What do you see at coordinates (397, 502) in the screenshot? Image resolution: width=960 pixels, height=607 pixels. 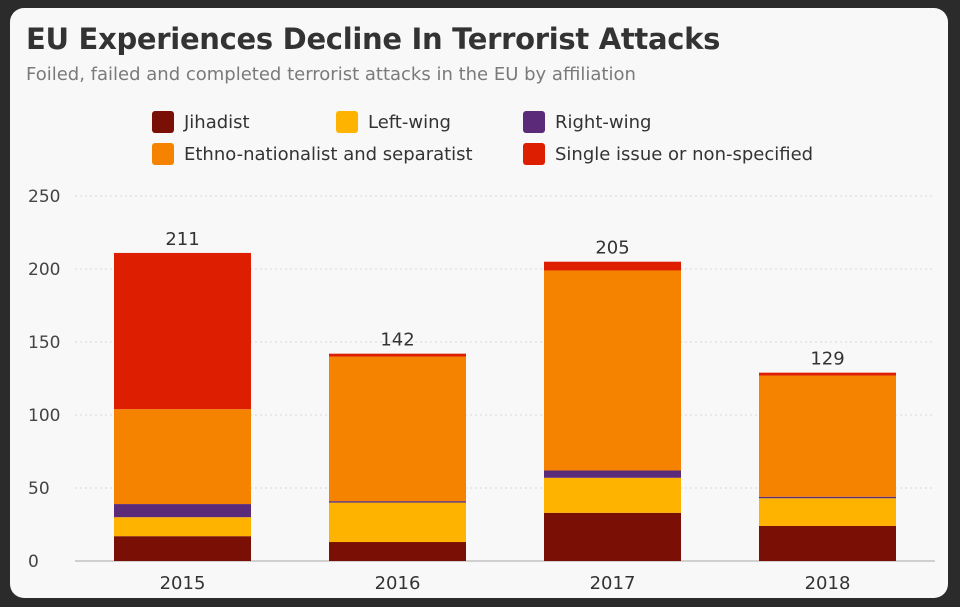 I see `bar-segment-right-wing-2016` at bounding box center [397, 502].